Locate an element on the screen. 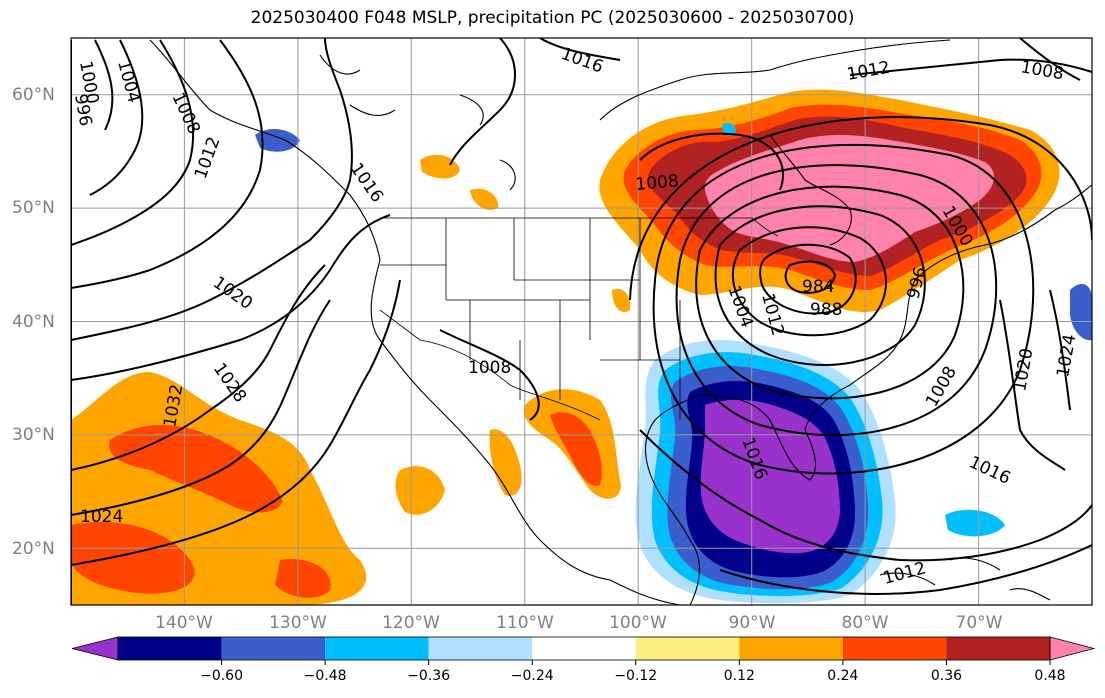 This screenshot has width=1105, height=698. lat-axis: 60°N 50°N 40°N 30°N 20°N is located at coordinates (33, 322).